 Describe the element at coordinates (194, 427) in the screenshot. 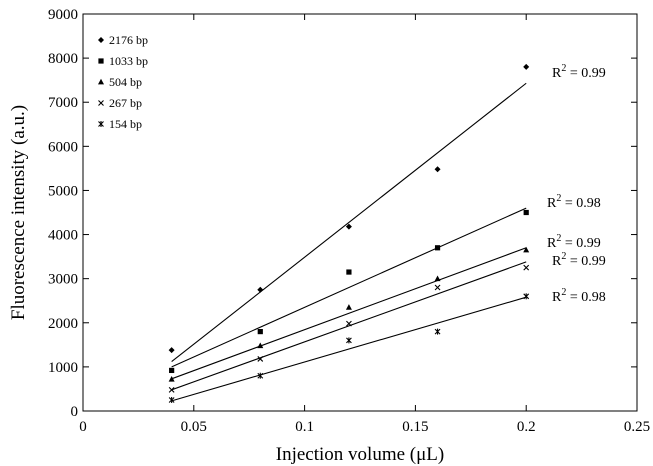

I see `x-tick-label: 0.05` at that location.